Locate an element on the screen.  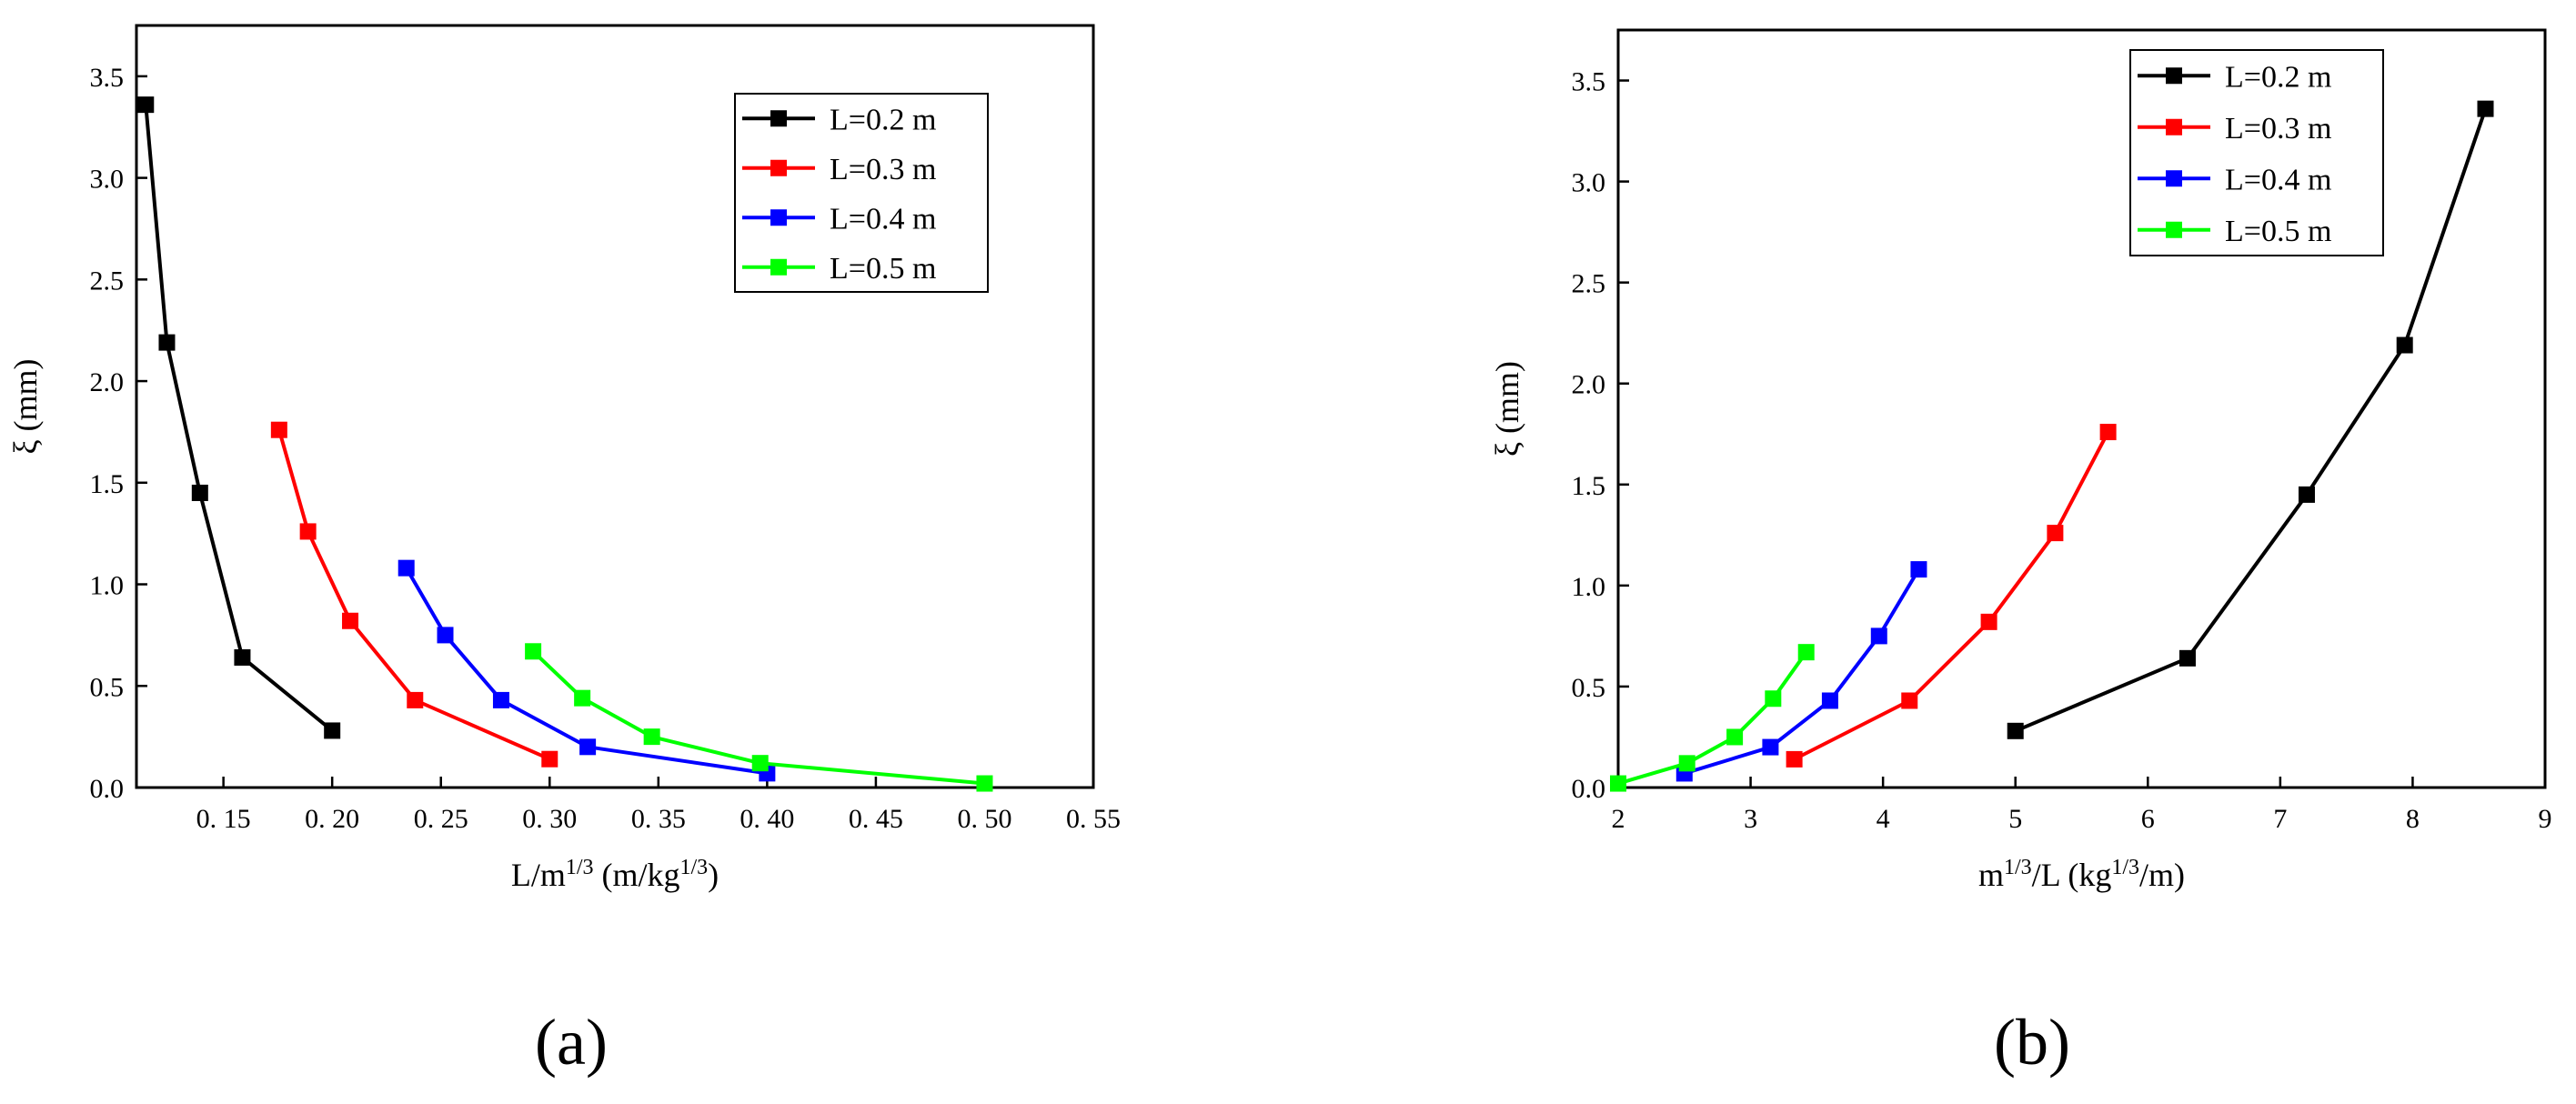
x-axis-title-base: m is located at coordinates (1991, 875).